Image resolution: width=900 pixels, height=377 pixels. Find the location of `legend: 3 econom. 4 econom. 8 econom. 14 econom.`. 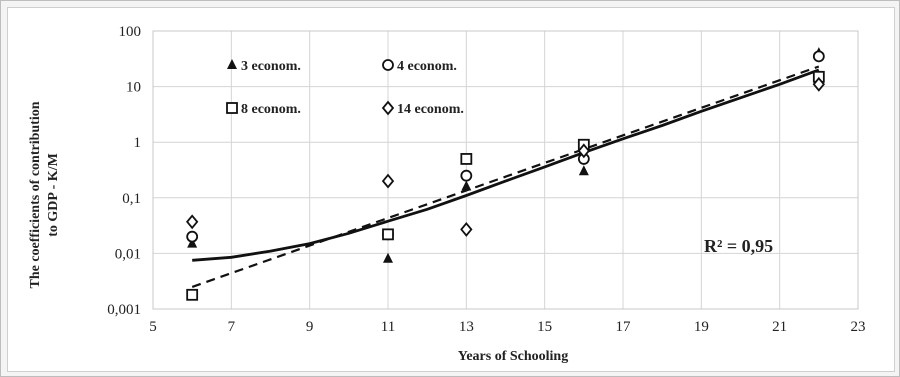

legend: 3 econom. 4 econom. 8 econom. 14 econom. is located at coordinates (345, 88).